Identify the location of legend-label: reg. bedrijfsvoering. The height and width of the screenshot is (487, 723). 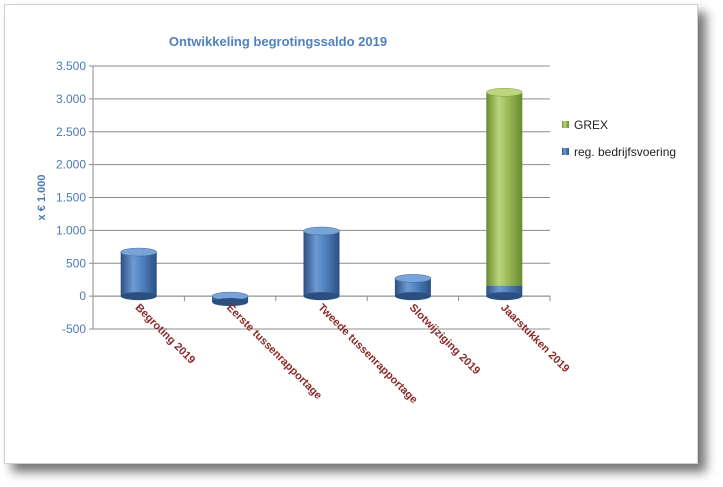
(625, 152).